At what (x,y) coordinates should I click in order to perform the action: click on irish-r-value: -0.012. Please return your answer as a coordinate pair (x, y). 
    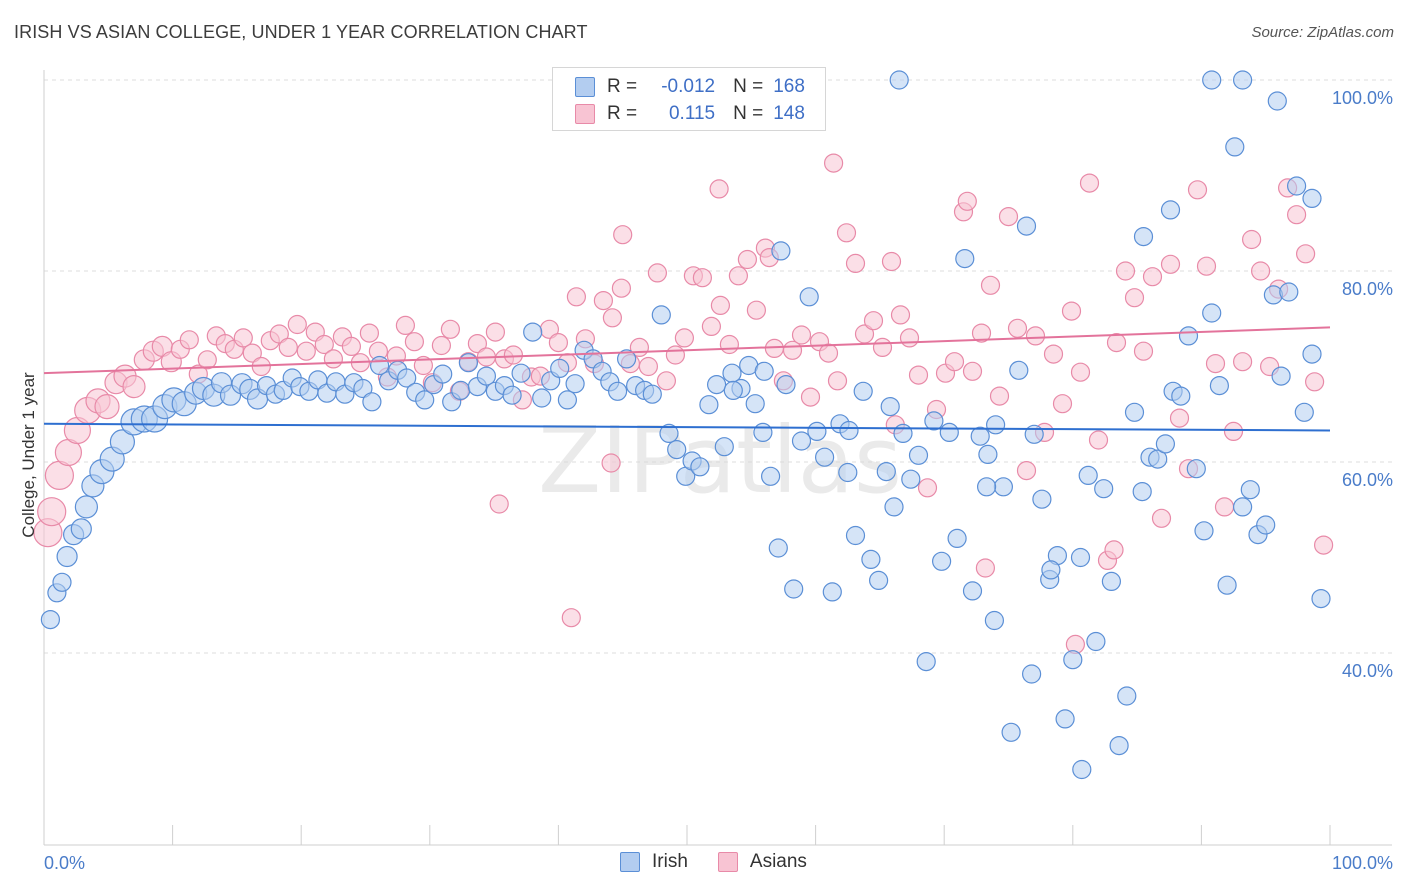
    Looking at the image, I should click on (688, 86).